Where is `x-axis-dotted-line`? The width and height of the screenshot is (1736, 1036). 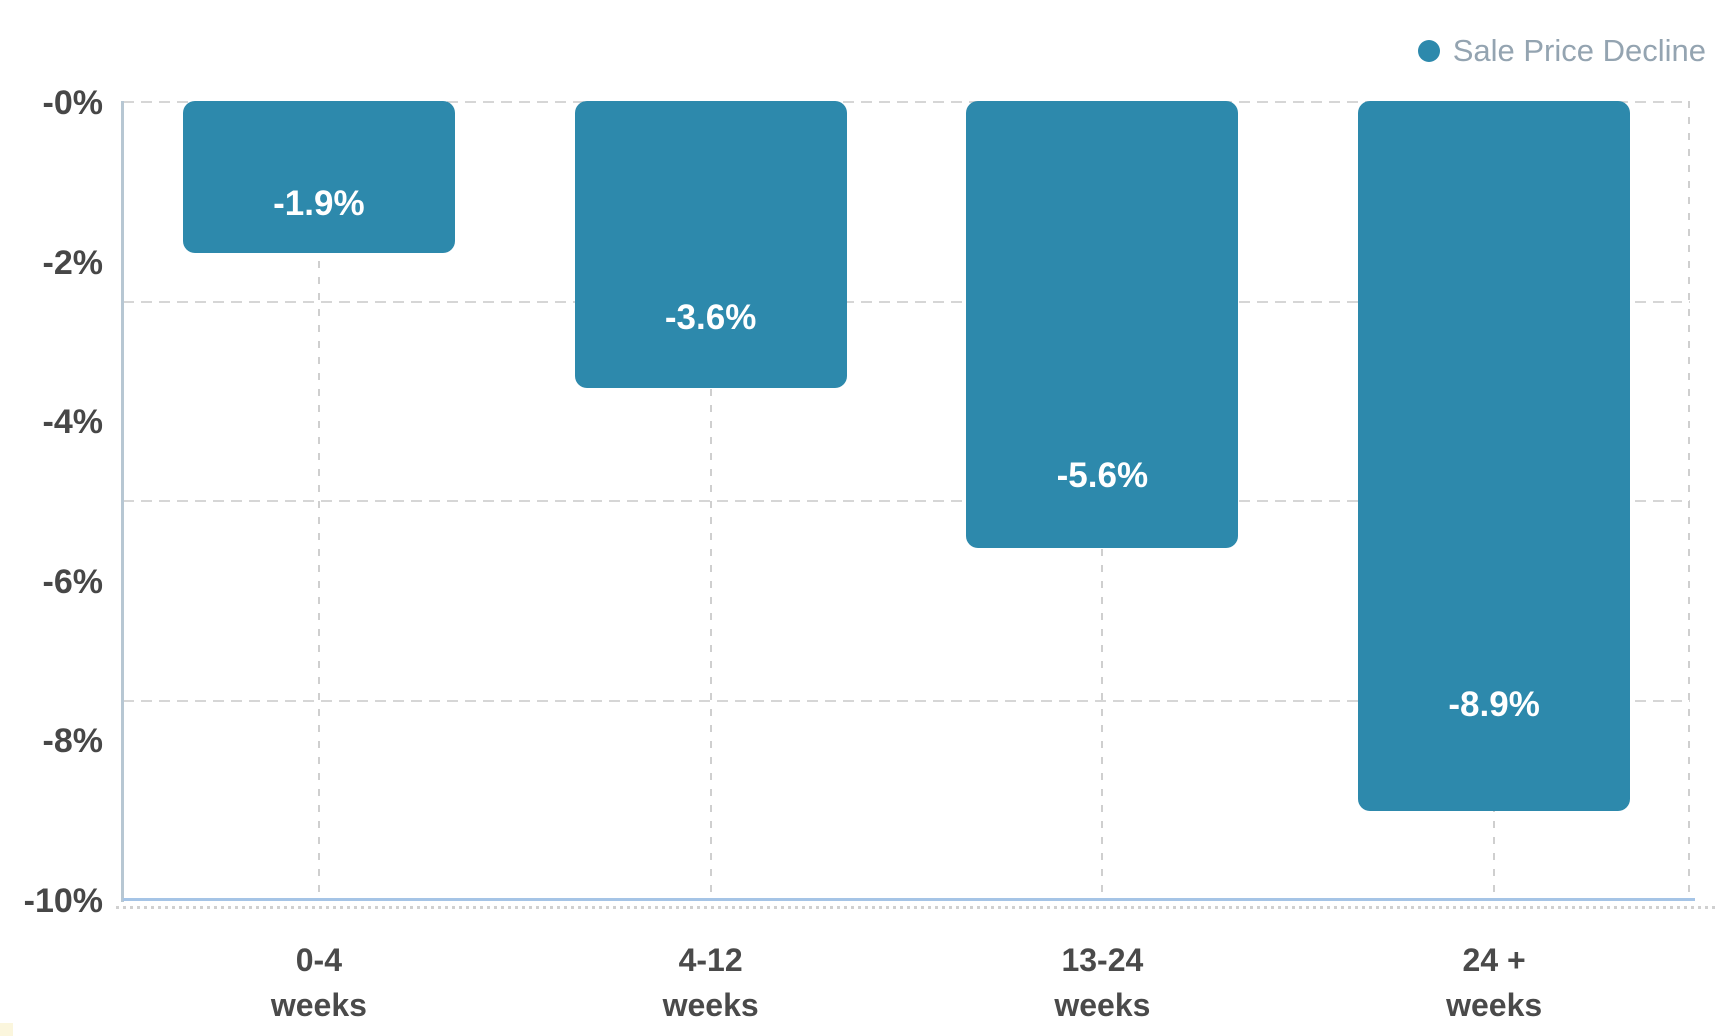
x-axis-dotted-line is located at coordinates (916, 907).